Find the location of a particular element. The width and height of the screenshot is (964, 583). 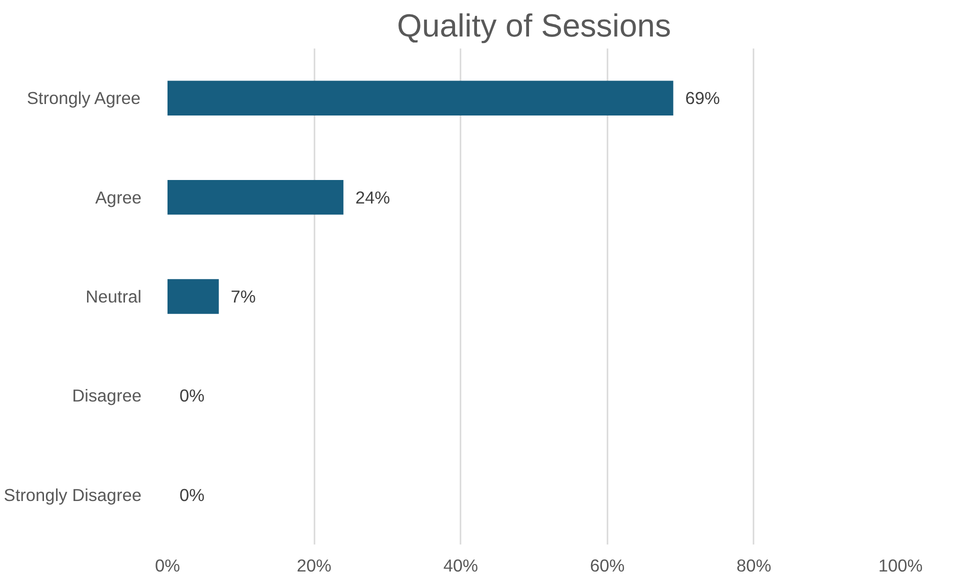

data-label: 7% is located at coordinates (243, 296).